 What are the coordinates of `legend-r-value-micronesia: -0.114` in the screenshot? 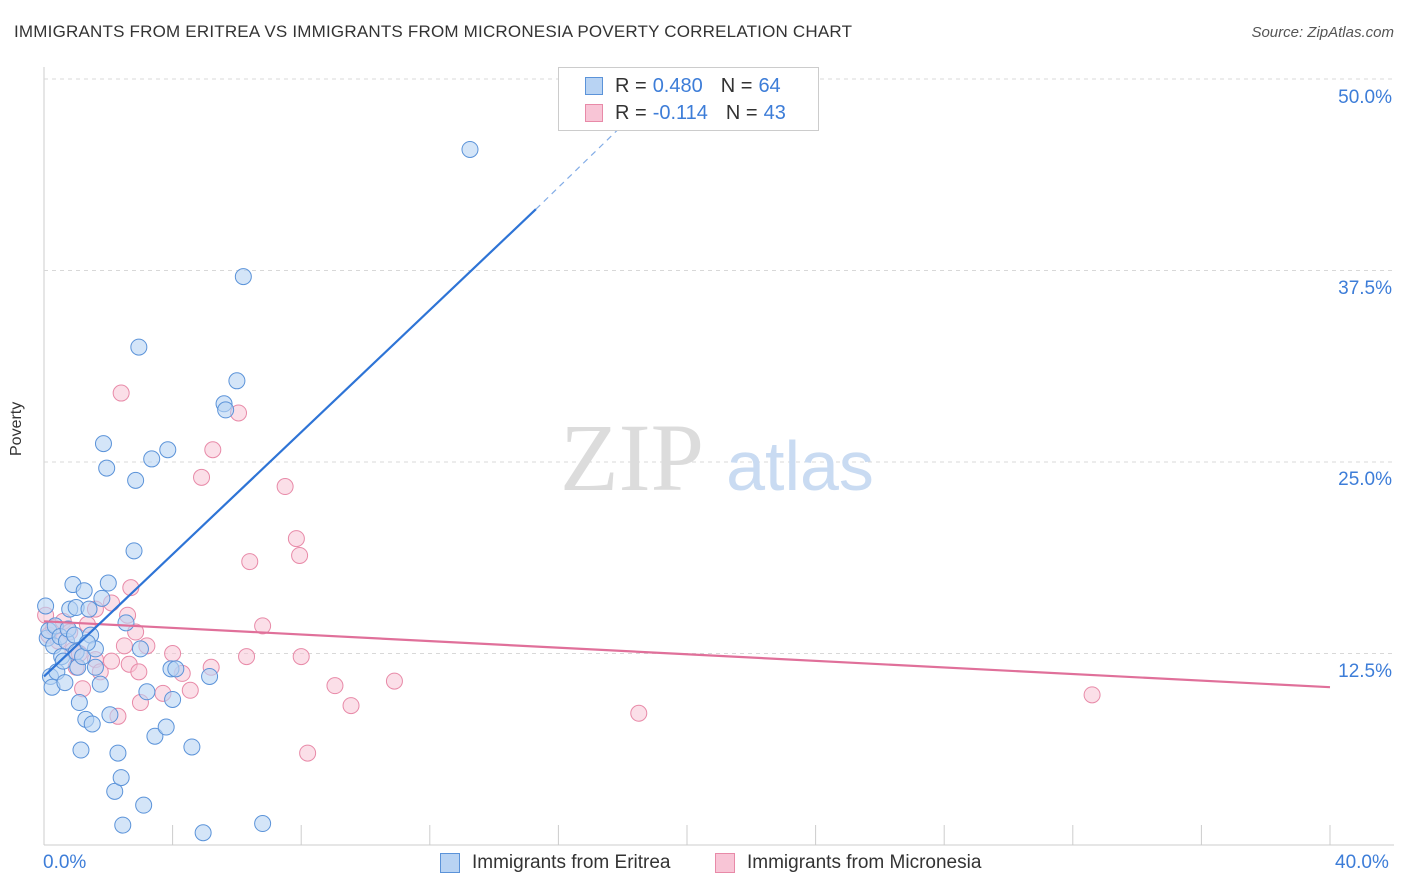 It's located at (680, 112).